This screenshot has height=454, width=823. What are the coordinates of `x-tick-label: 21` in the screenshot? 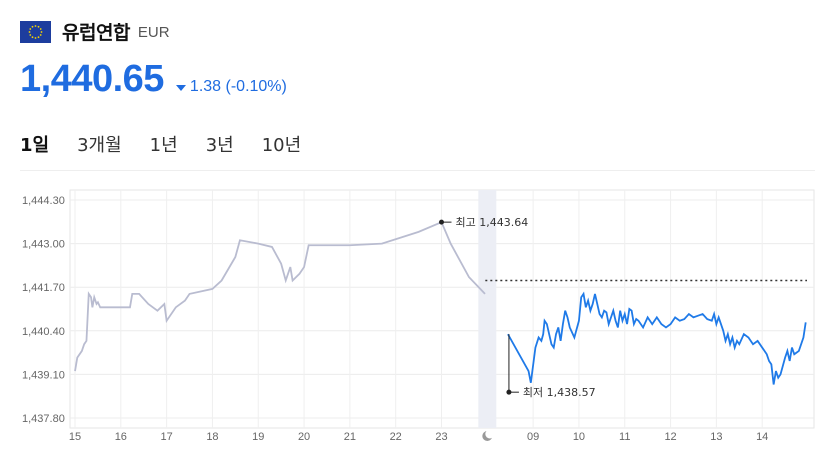 It's located at (350, 437).